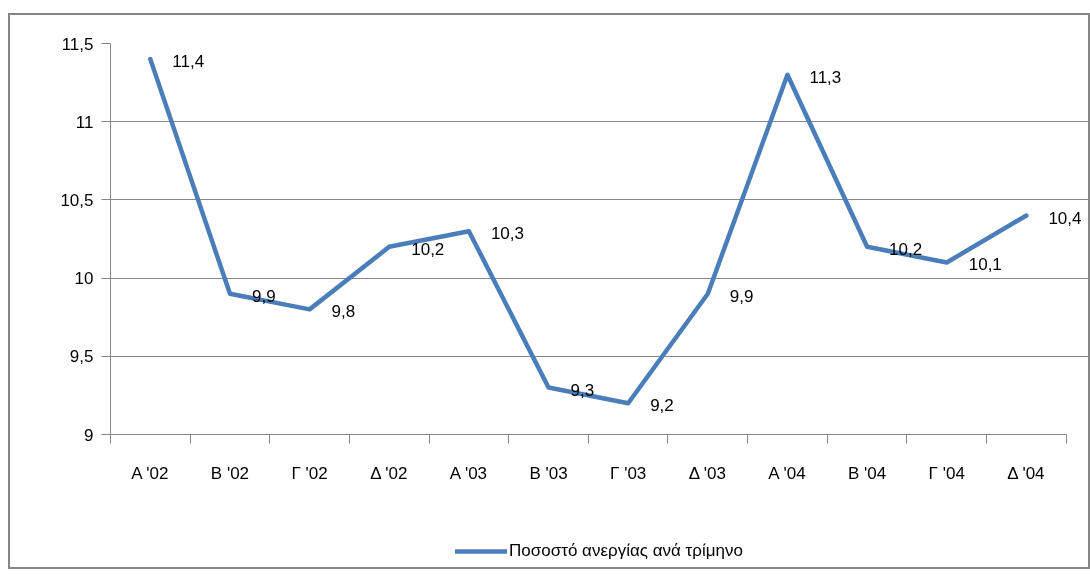 Image resolution: width=1090 pixels, height=577 pixels. Describe the element at coordinates (1065, 218) in the screenshot. I see `data-label: 10,4` at that location.